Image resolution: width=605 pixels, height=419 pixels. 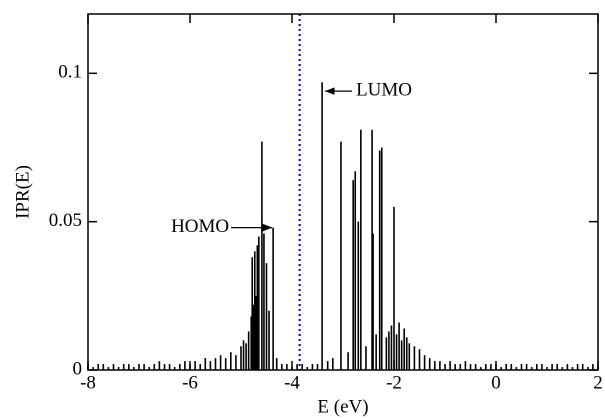 I want to click on x-tick-label: 0, so click(x=496, y=382).